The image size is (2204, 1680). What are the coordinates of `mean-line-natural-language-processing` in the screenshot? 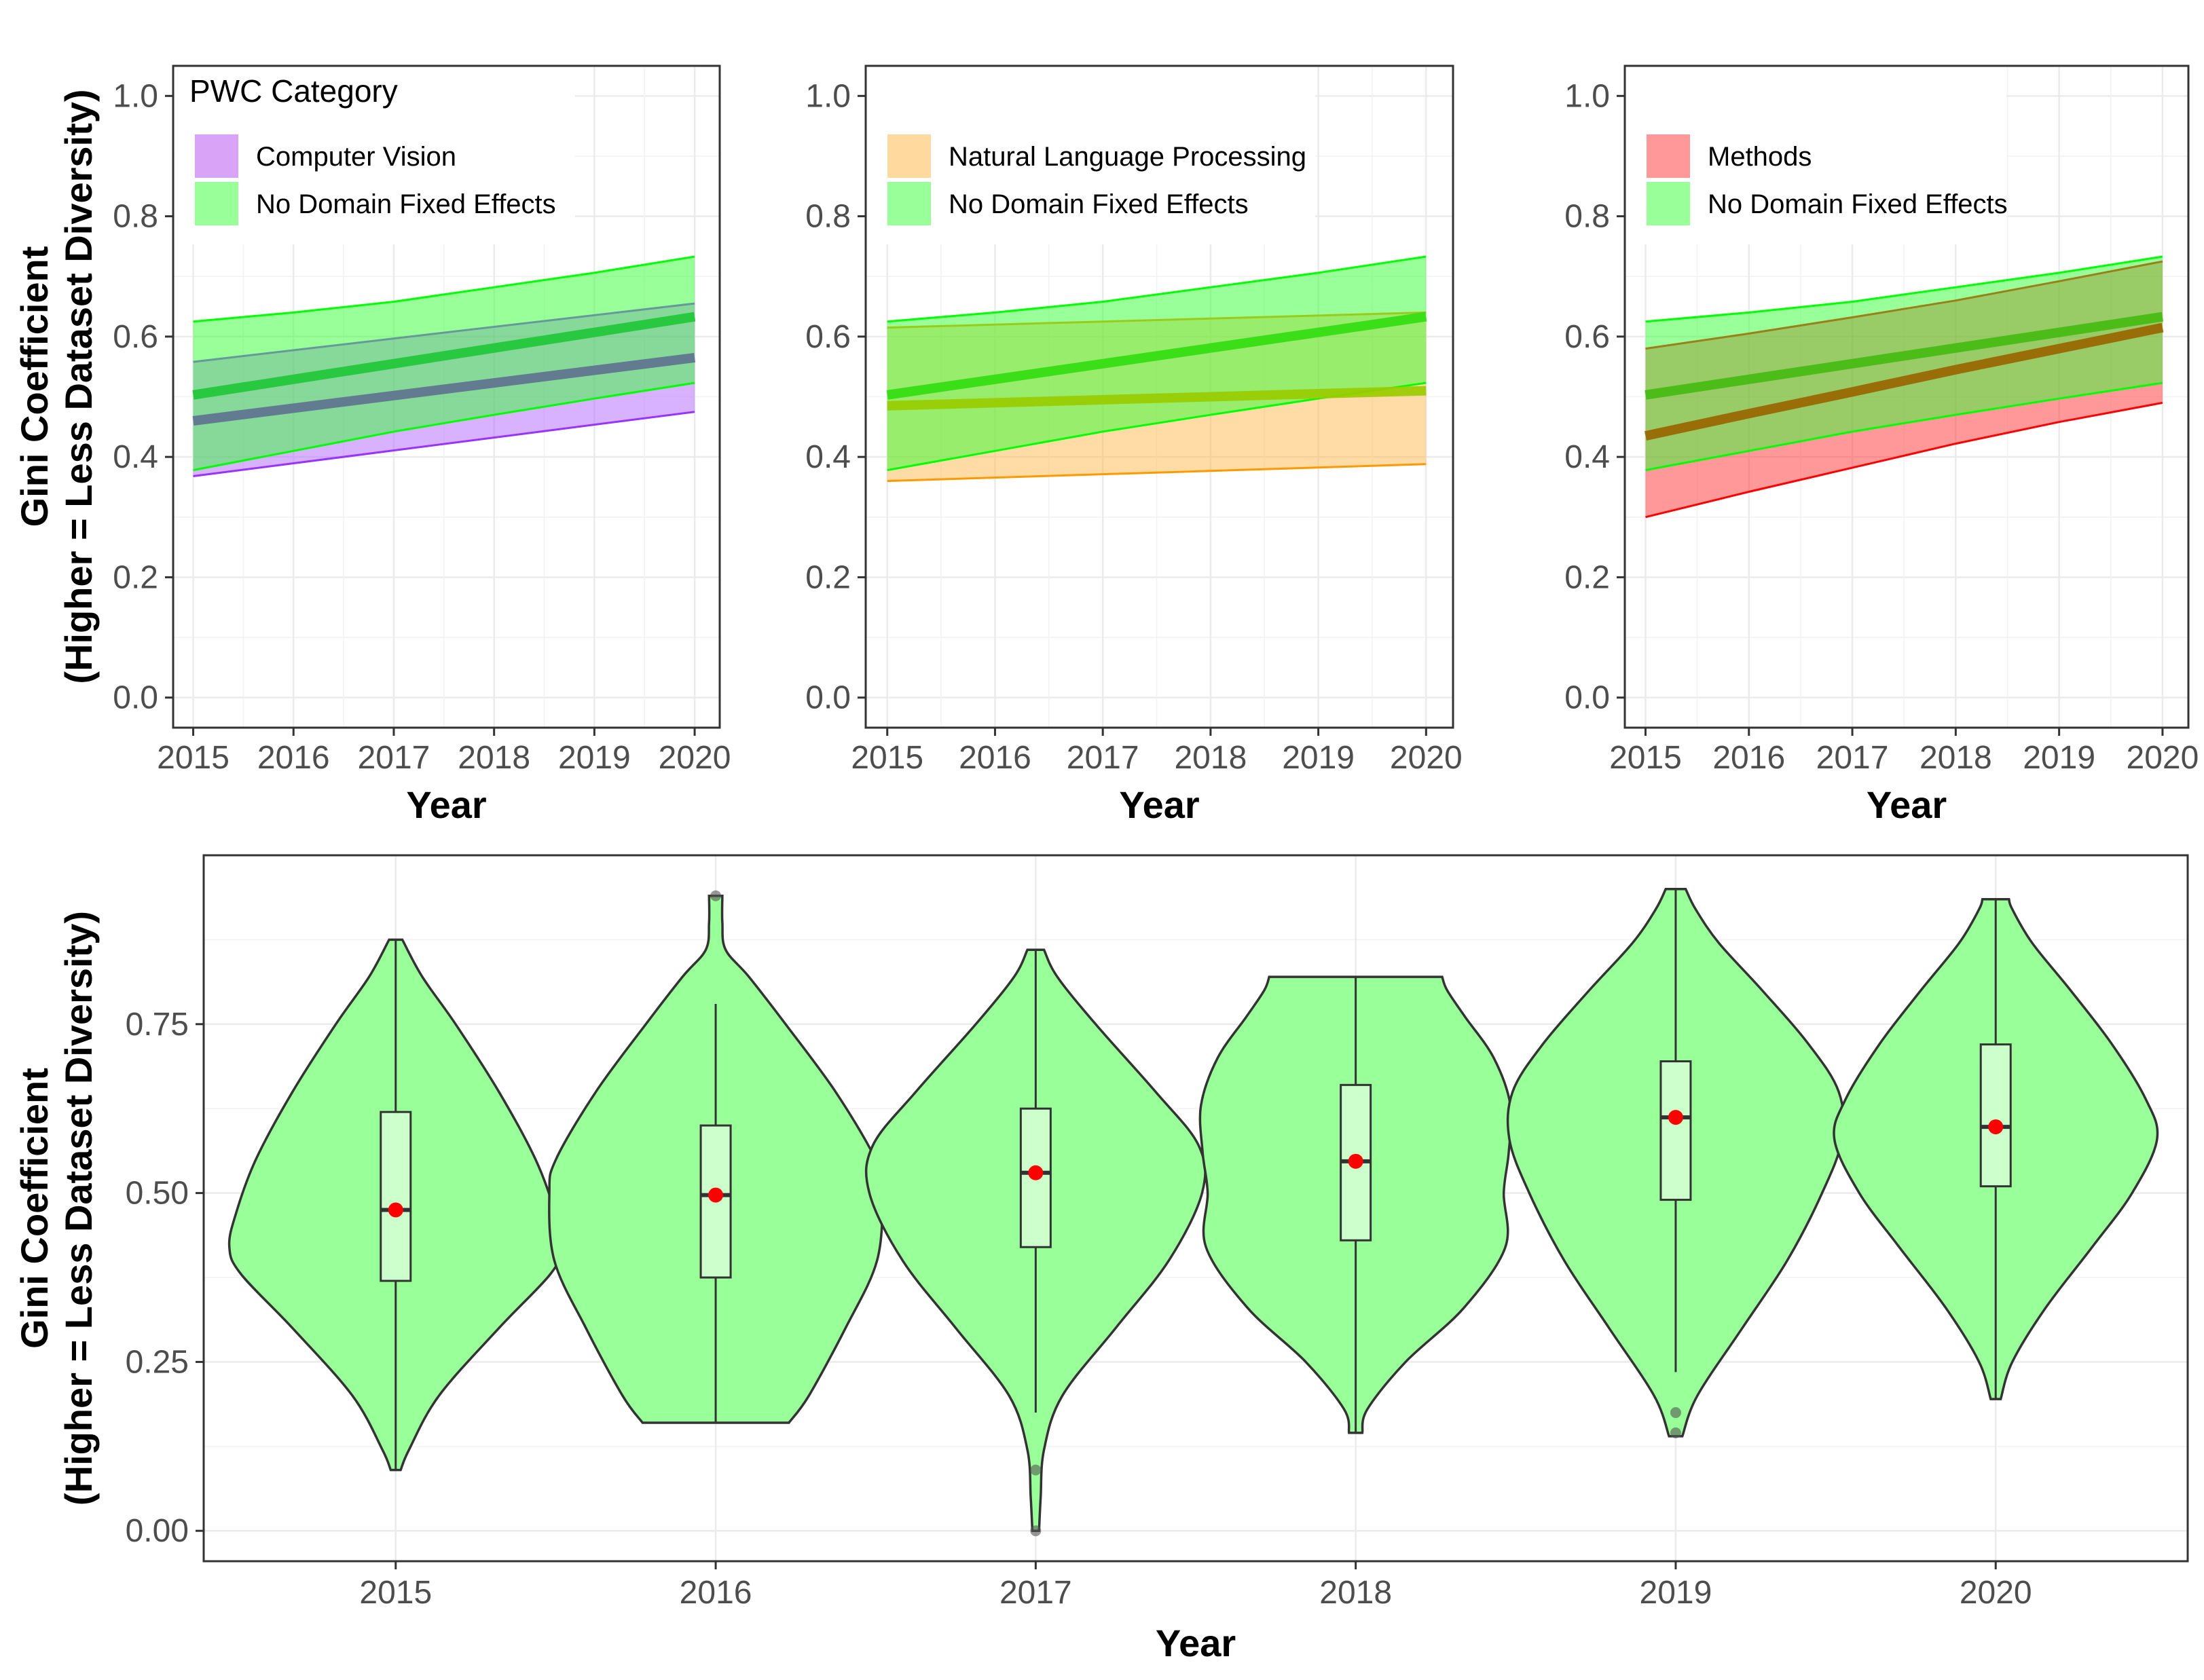 It's located at (1157, 399).